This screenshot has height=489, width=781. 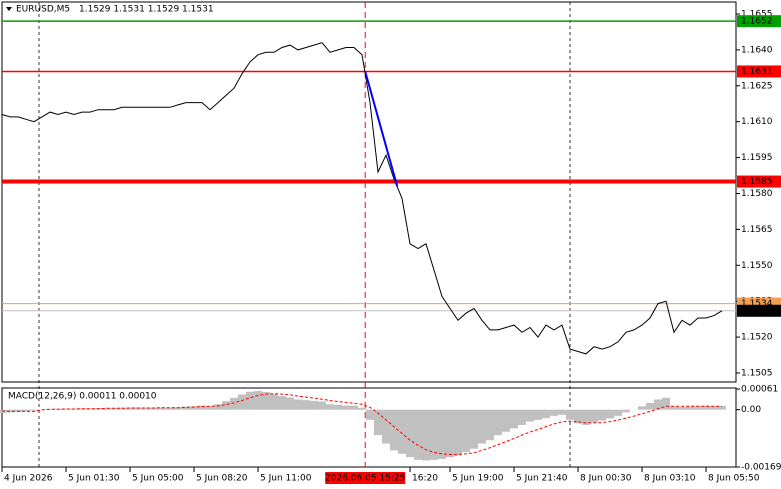 I want to click on level-price-label: 1.1585, so click(x=757, y=182).